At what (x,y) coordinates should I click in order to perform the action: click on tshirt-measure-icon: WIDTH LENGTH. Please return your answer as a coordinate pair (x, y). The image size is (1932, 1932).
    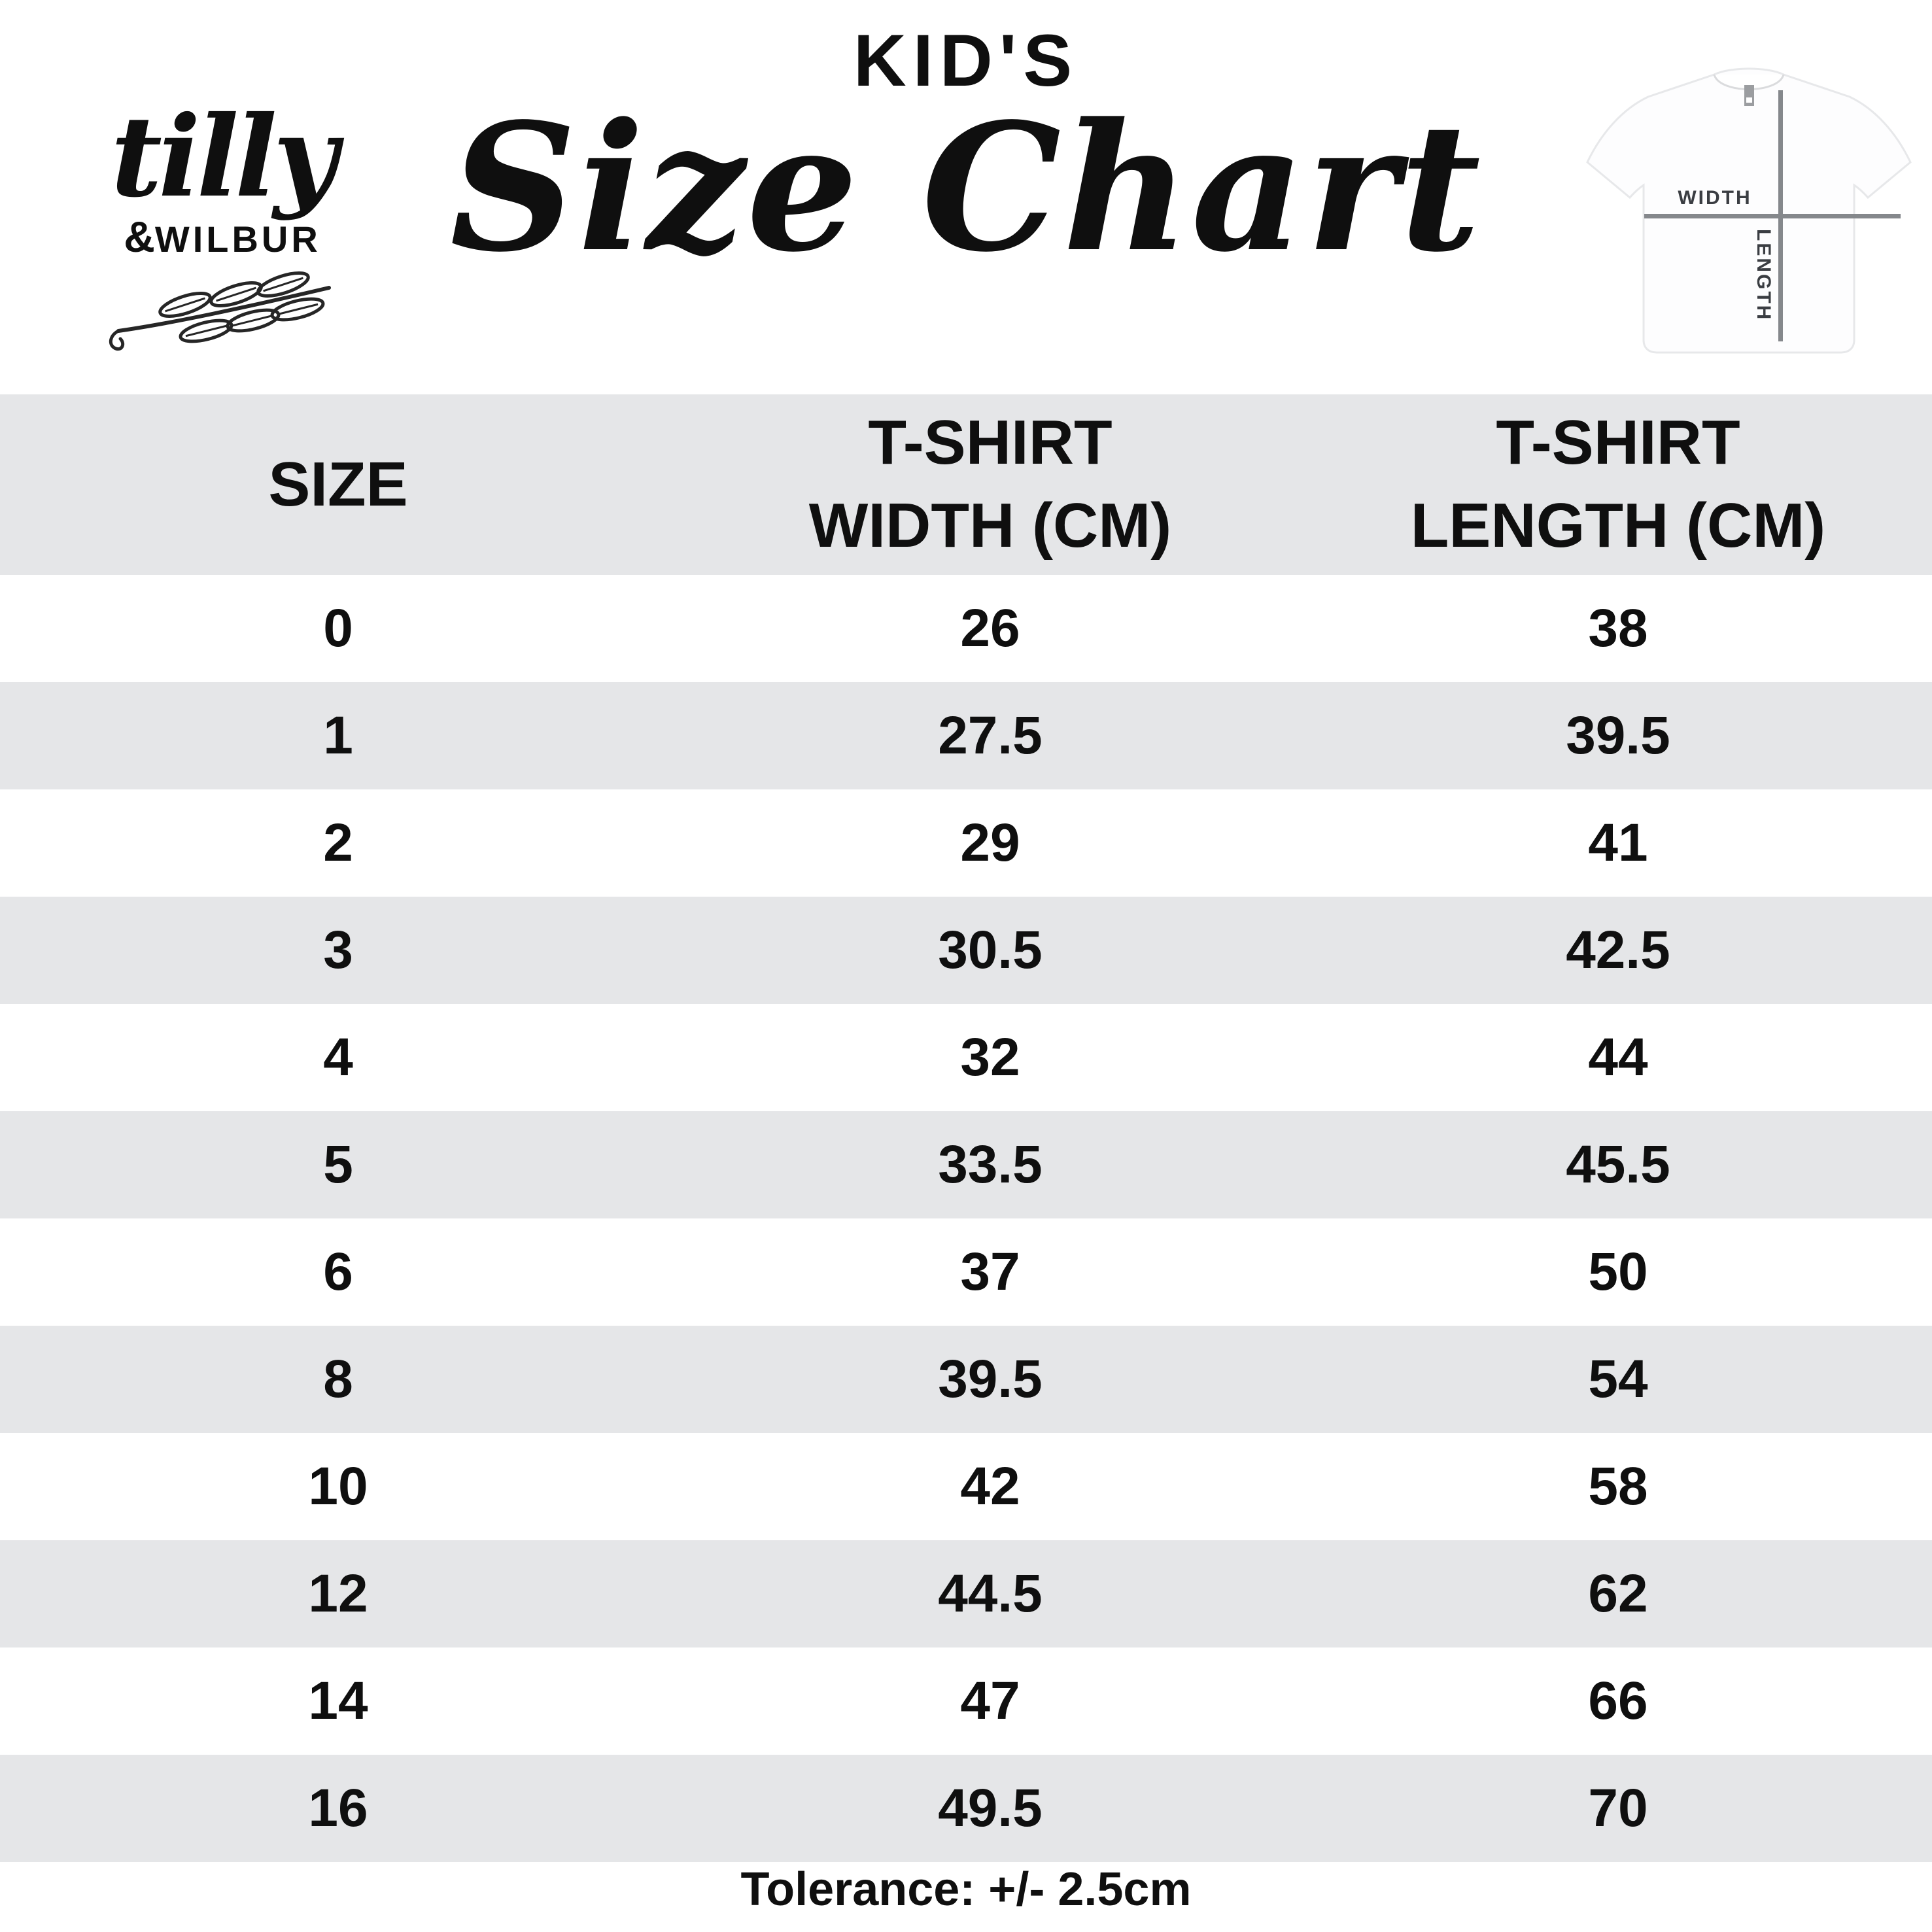
    Looking at the image, I should click on (1748, 199).